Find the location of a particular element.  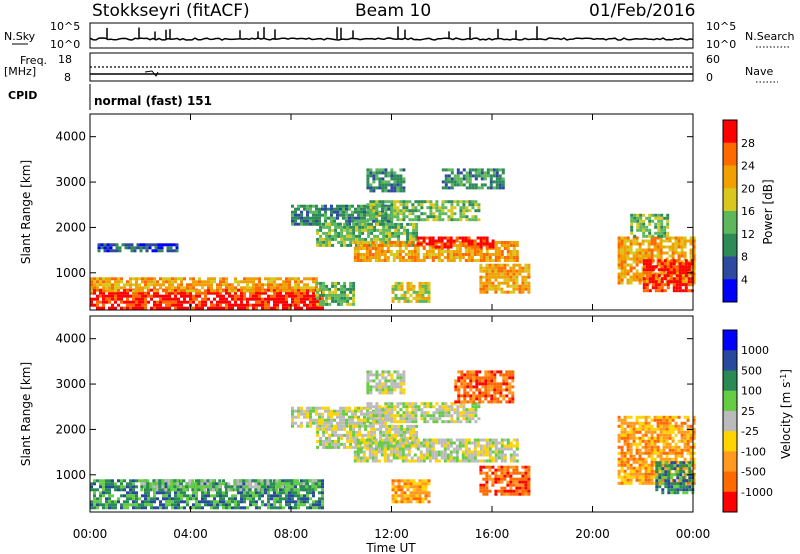

colorbar-tick-label: 12 is located at coordinates (748, 234).